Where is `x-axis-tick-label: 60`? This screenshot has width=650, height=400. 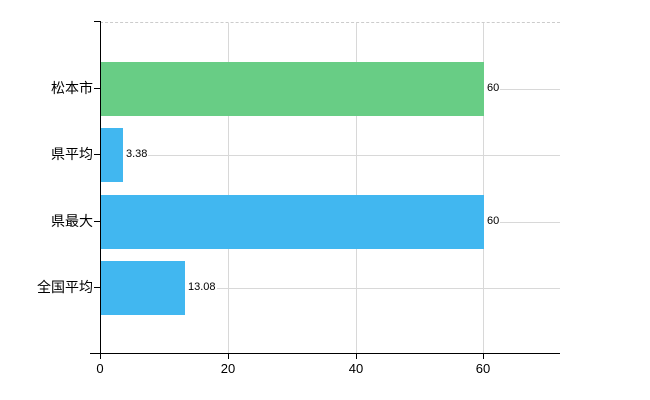 x-axis-tick-label: 60 is located at coordinates (483, 368).